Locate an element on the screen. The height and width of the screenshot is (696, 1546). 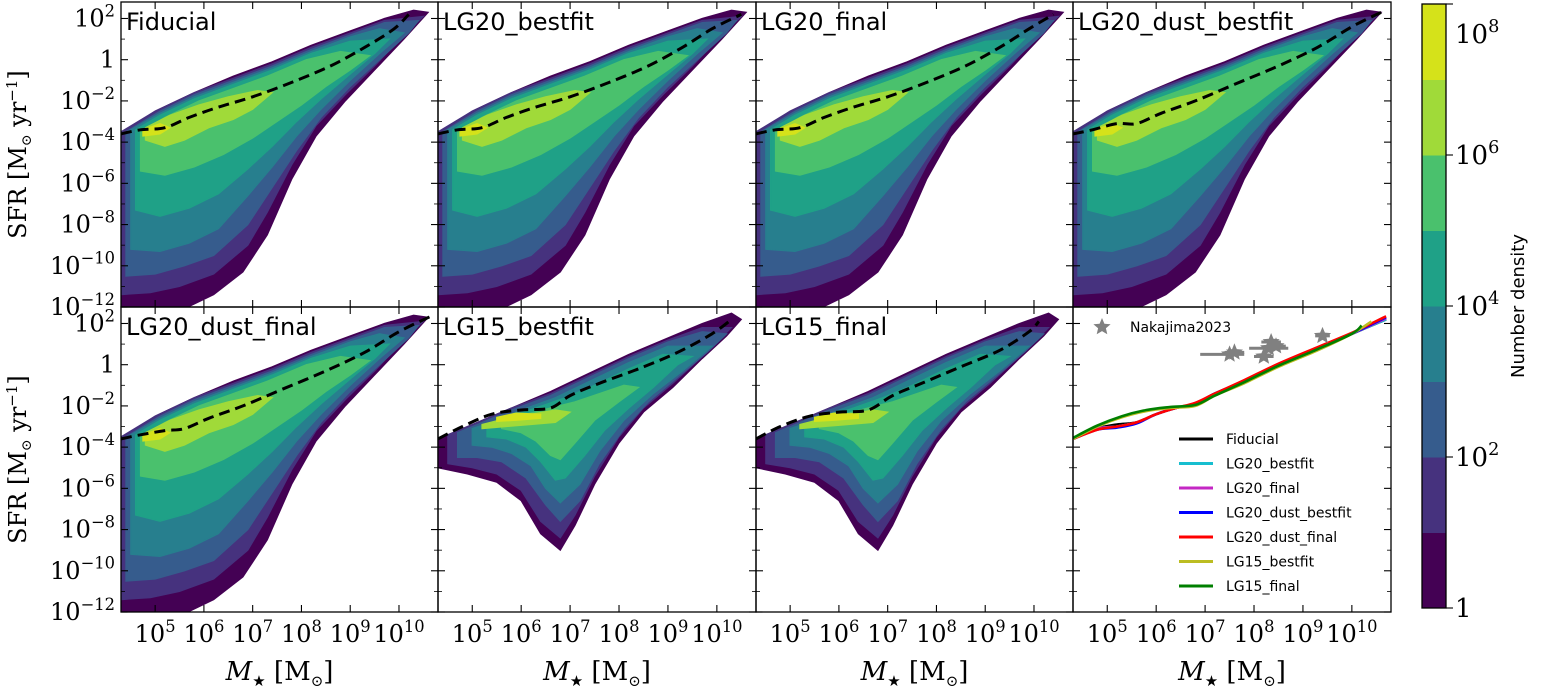
panel-LG20_bestfit: LG20_bestfit is located at coordinates (597, 154).